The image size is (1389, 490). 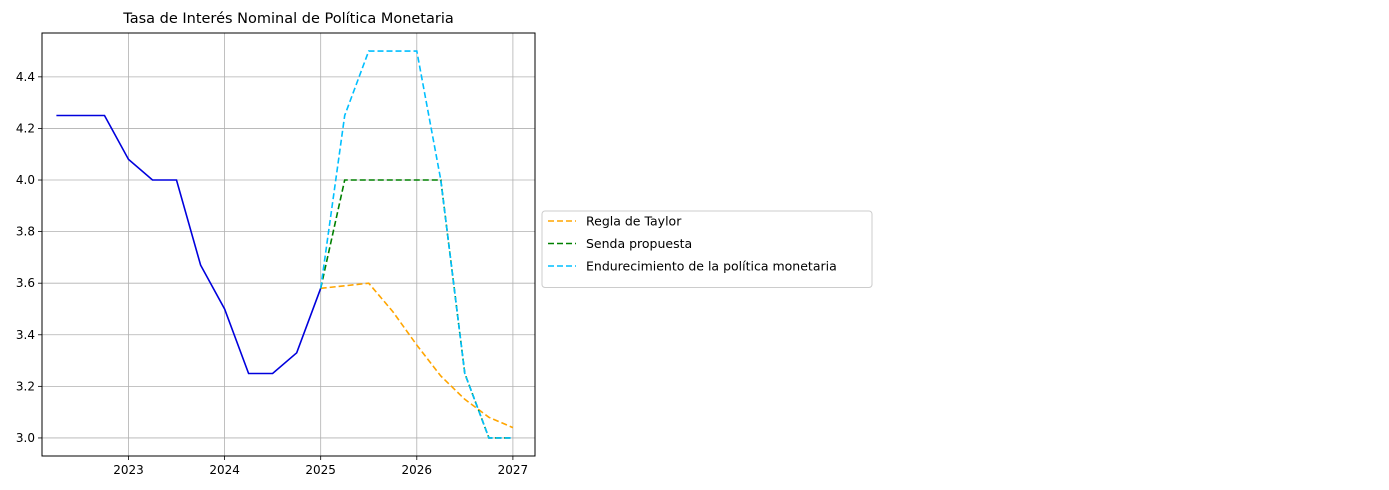 What do you see at coordinates (25, 180) in the screenshot?
I see `y-tick-label: 4.0` at bounding box center [25, 180].